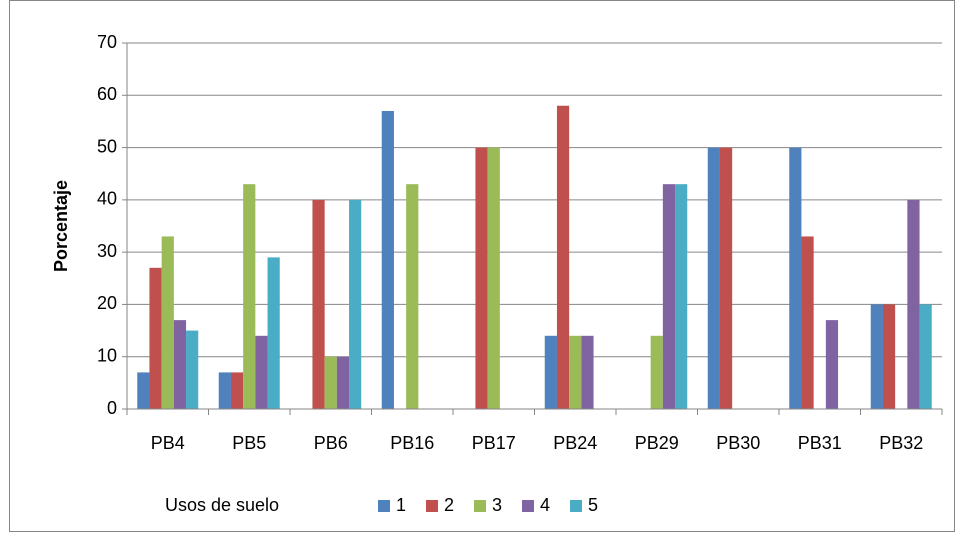 This screenshot has width=956, height=533. Describe the element at coordinates (901, 443) in the screenshot. I see `x-tick-label: PB32` at that location.